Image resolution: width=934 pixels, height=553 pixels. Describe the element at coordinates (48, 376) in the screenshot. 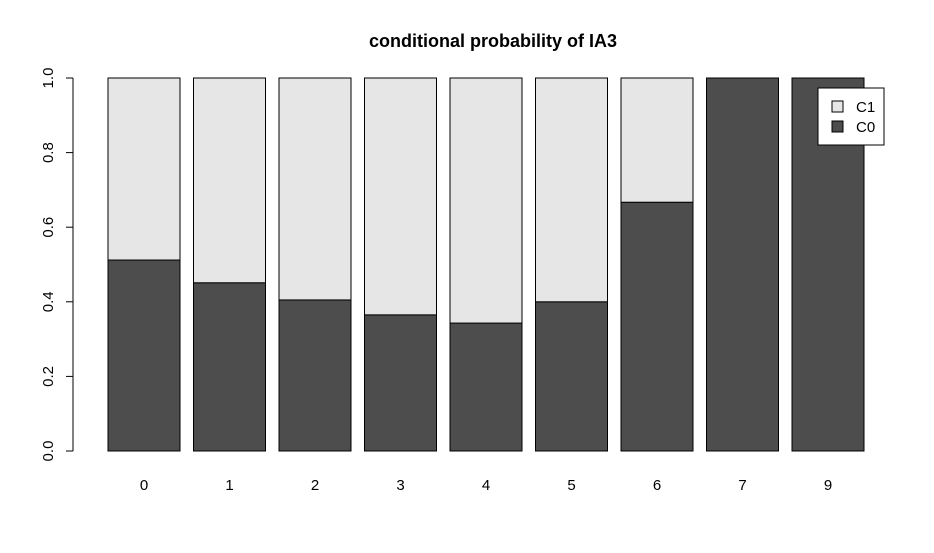

I see `y-tick-label: 0.2` at that location.